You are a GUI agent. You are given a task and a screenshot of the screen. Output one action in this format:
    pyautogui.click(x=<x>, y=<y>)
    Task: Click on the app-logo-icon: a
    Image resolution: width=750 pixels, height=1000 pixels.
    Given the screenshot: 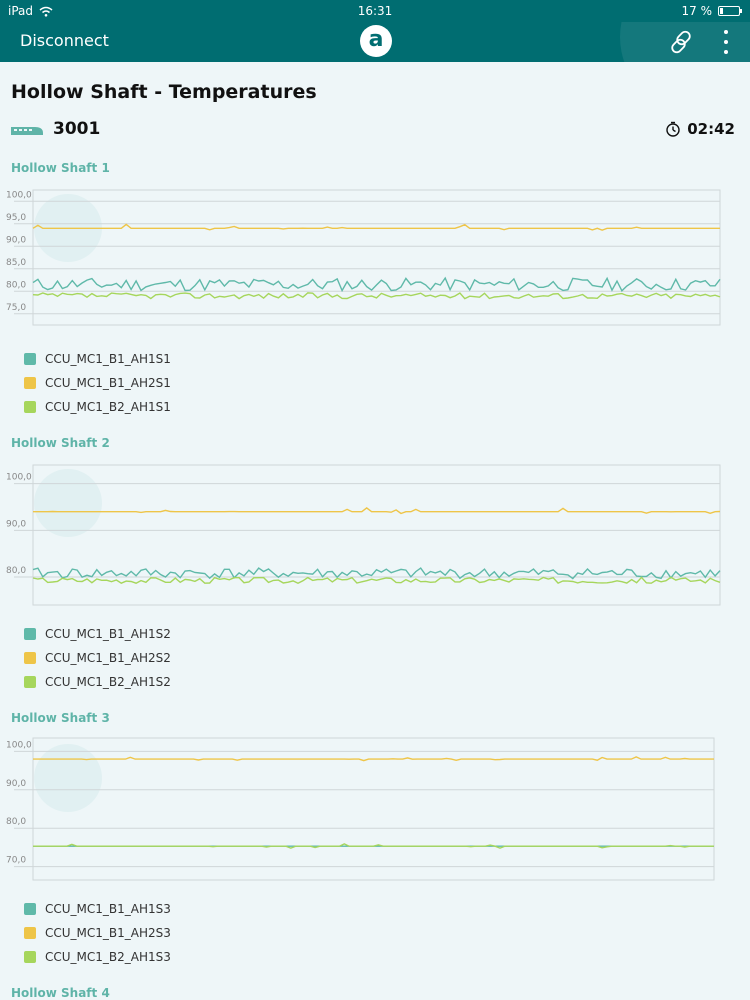 What is the action you would take?
    pyautogui.click(x=376, y=41)
    